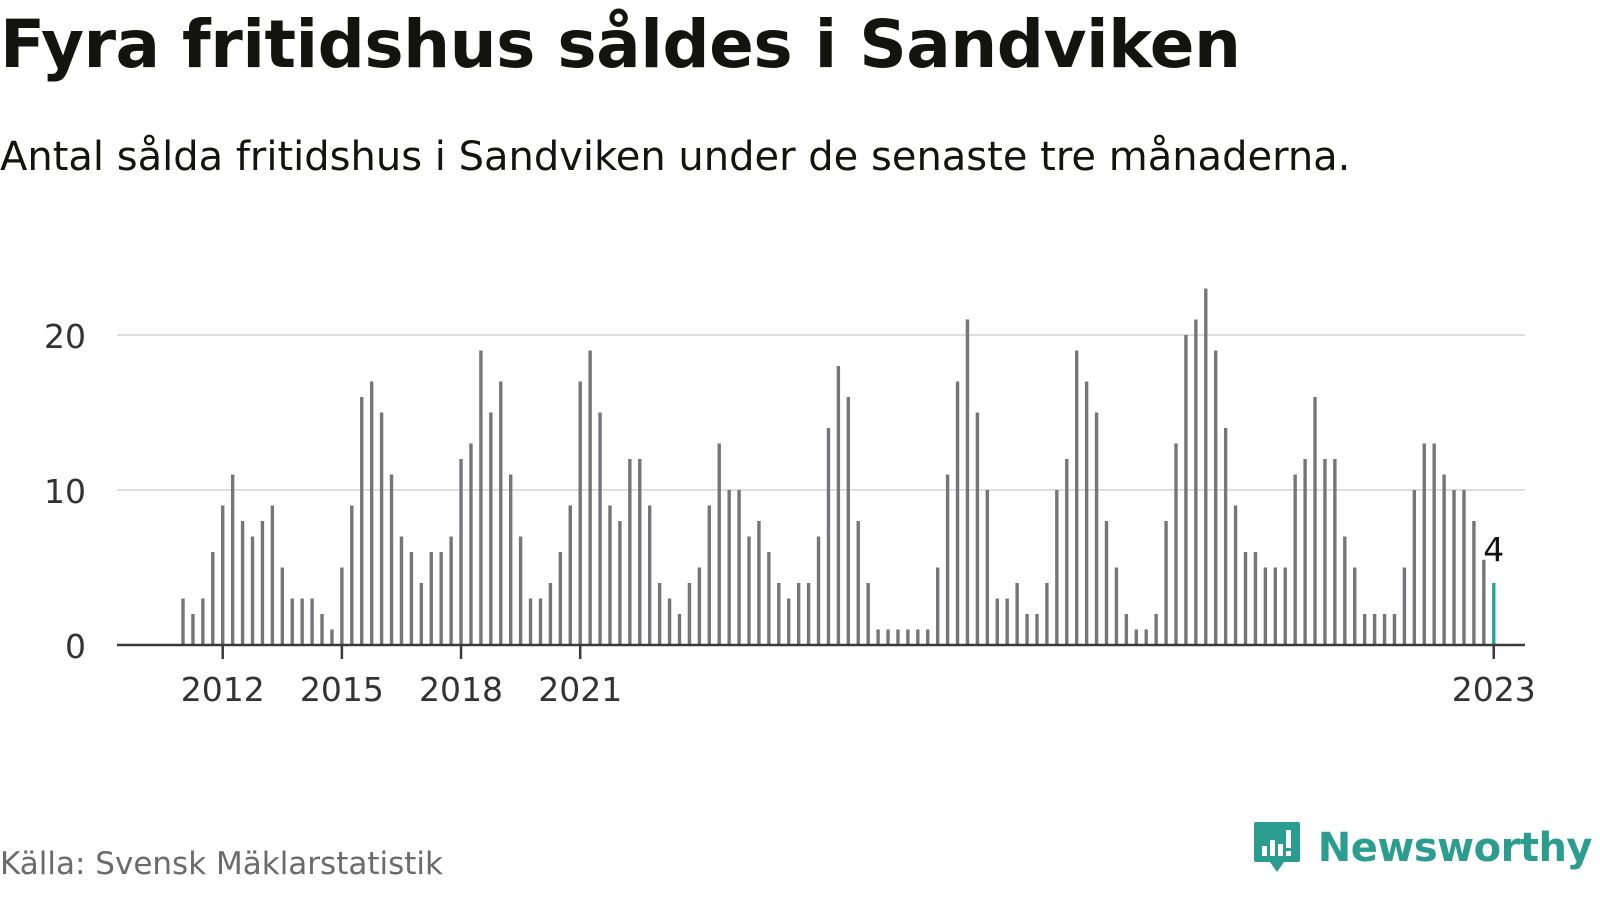  Describe the element at coordinates (1493, 549) in the screenshot. I see `highlight-value-label: 4` at that location.